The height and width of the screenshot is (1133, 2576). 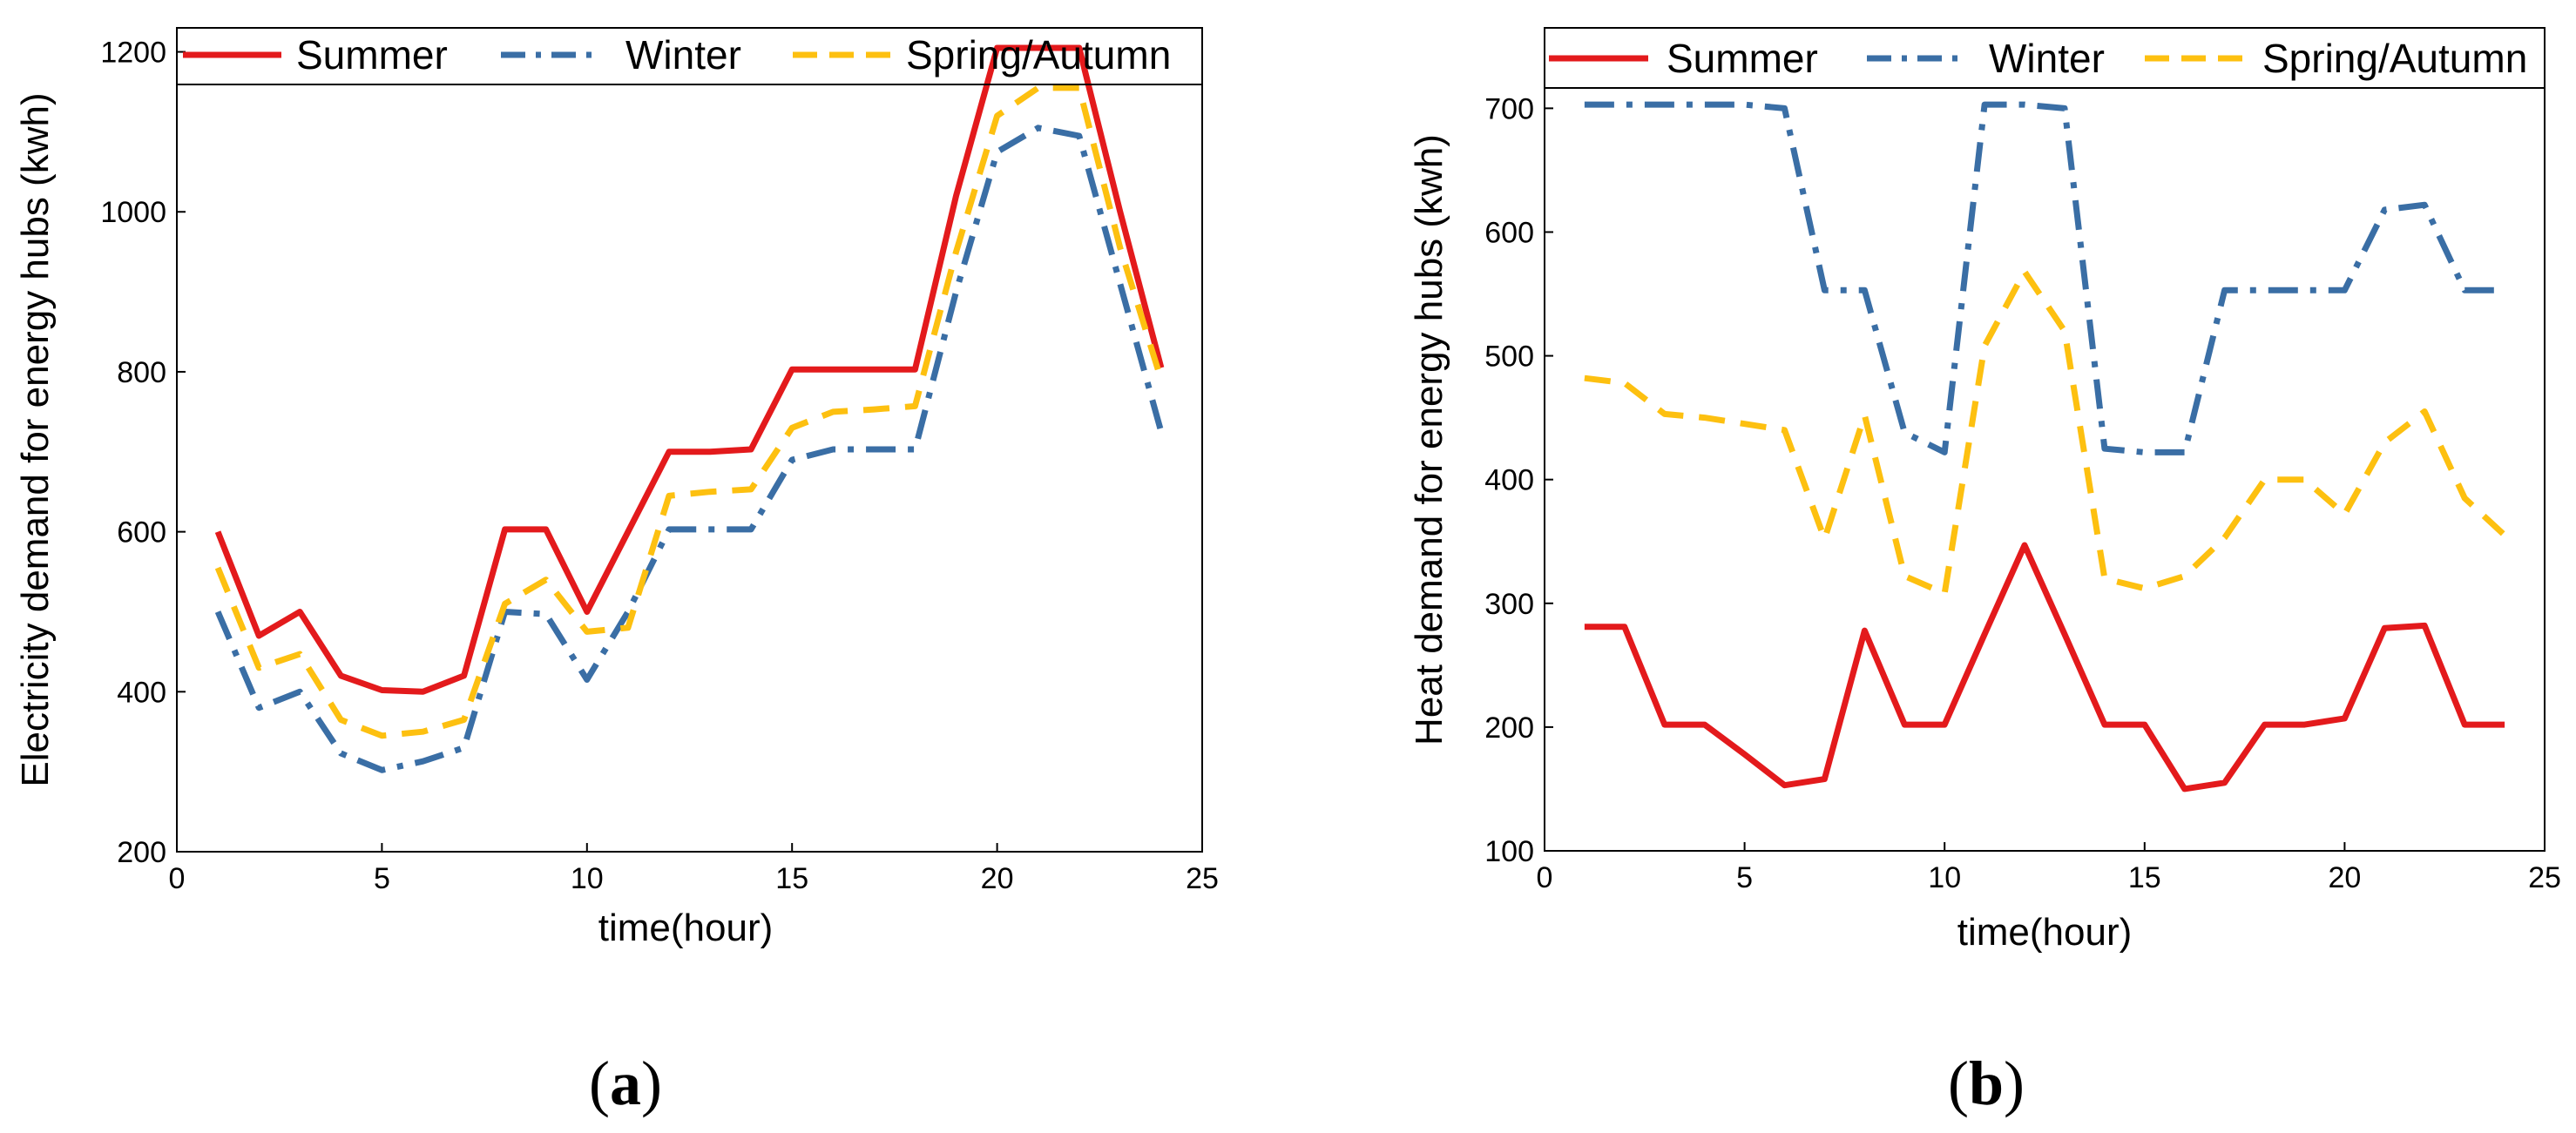 I want to click on chart-b-legend: Summer Winter Spring/Autumn, so click(x=2038, y=58).